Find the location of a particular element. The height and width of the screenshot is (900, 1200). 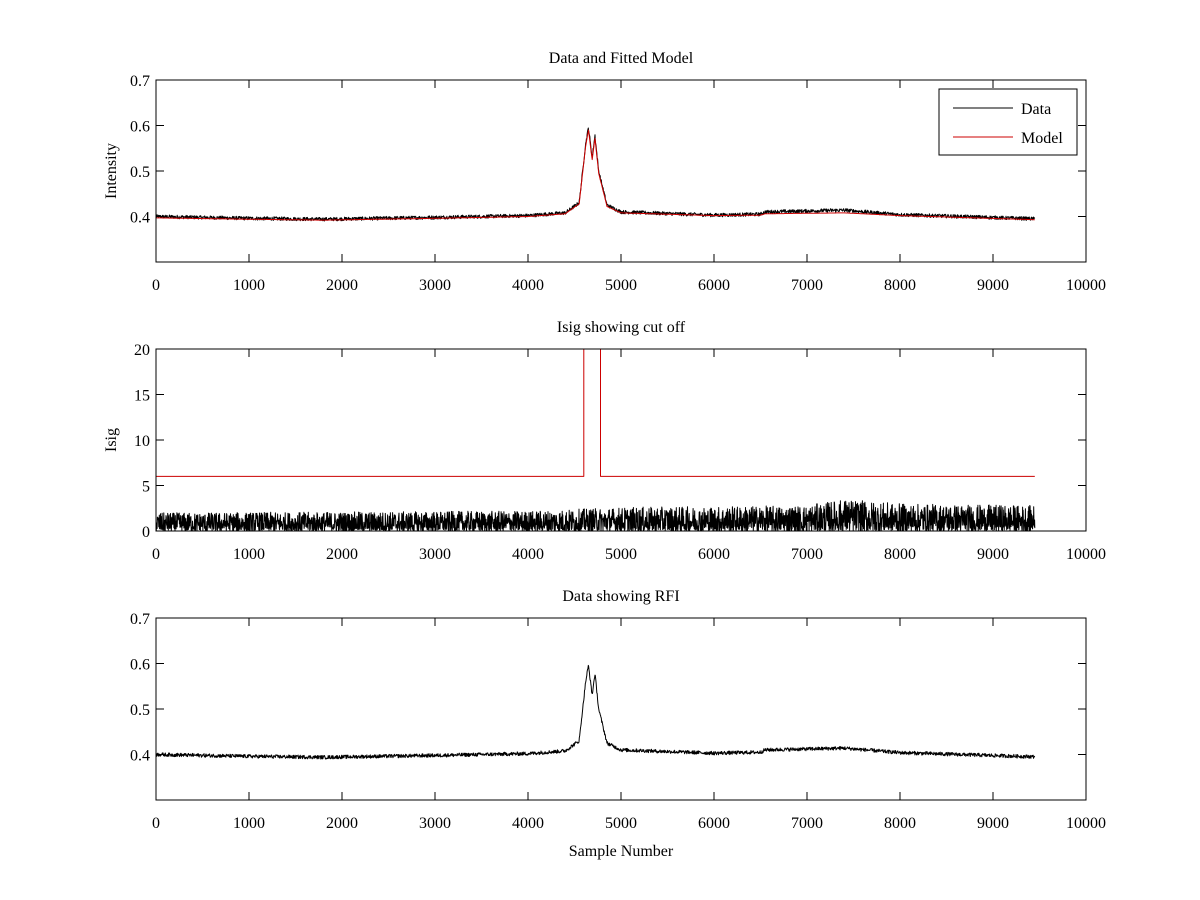

chart-title: Data and Fitted Model is located at coordinates (621, 58).